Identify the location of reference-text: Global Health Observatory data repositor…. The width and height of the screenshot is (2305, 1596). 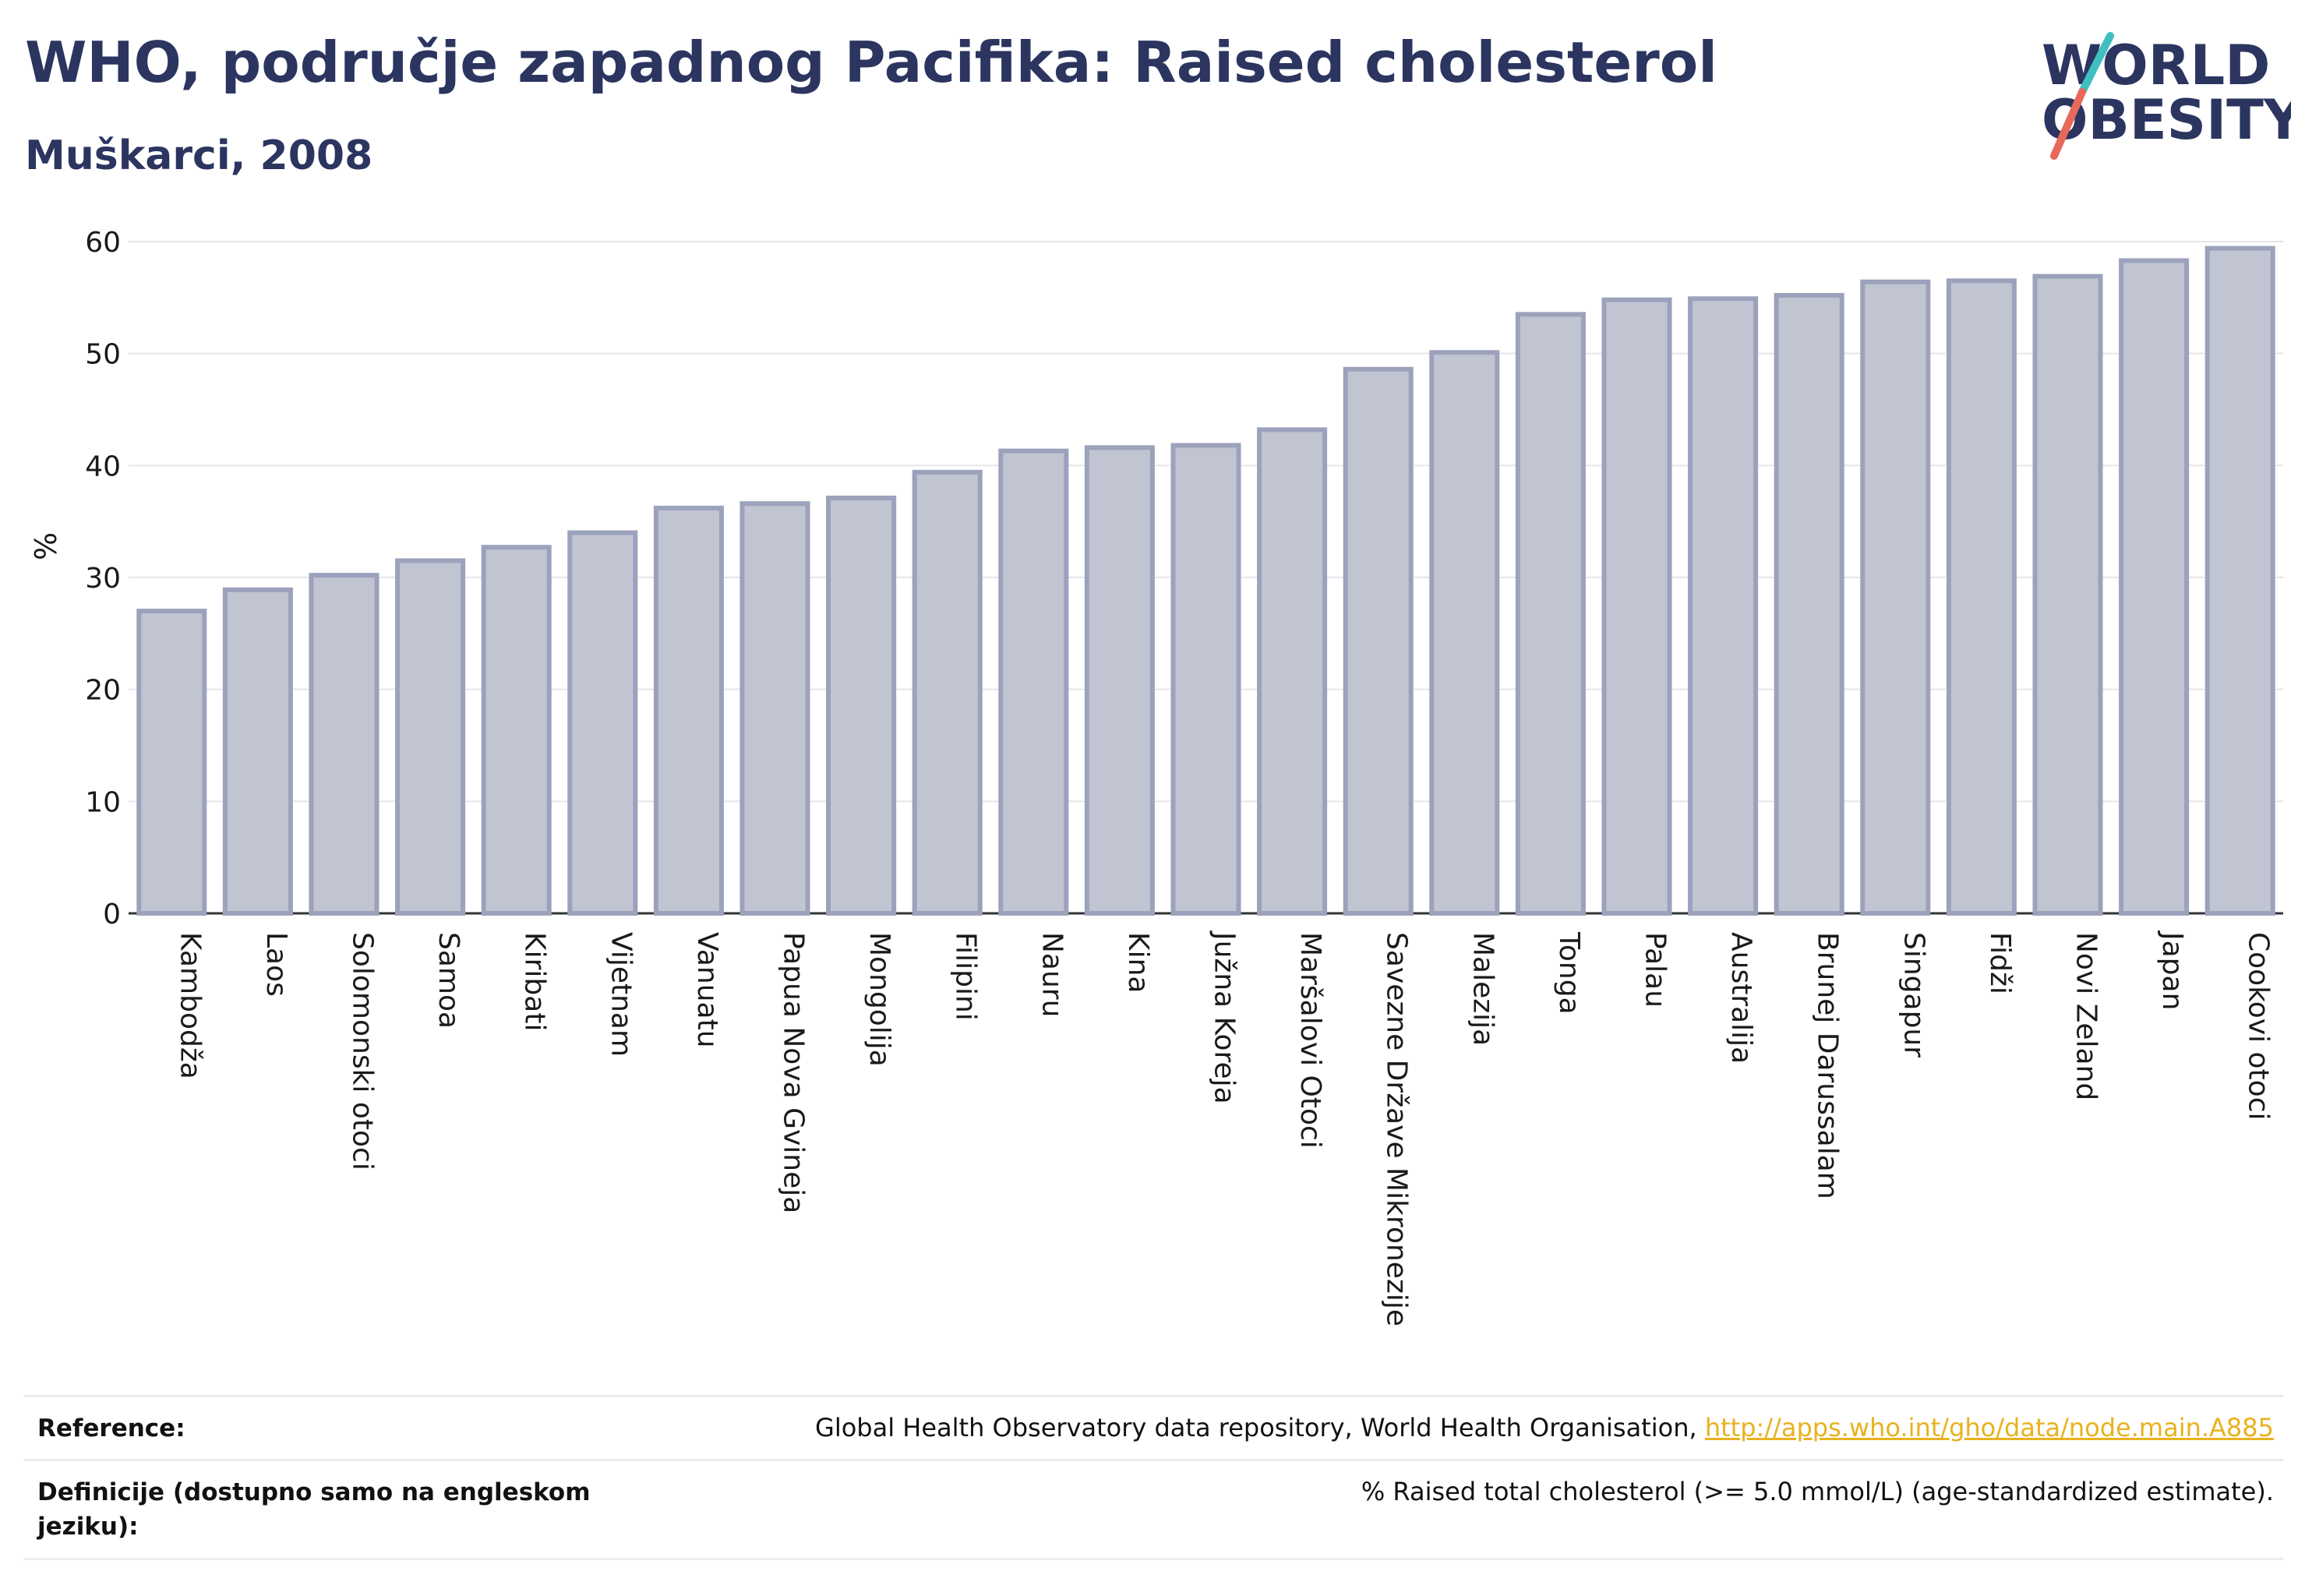
(1260, 1427).